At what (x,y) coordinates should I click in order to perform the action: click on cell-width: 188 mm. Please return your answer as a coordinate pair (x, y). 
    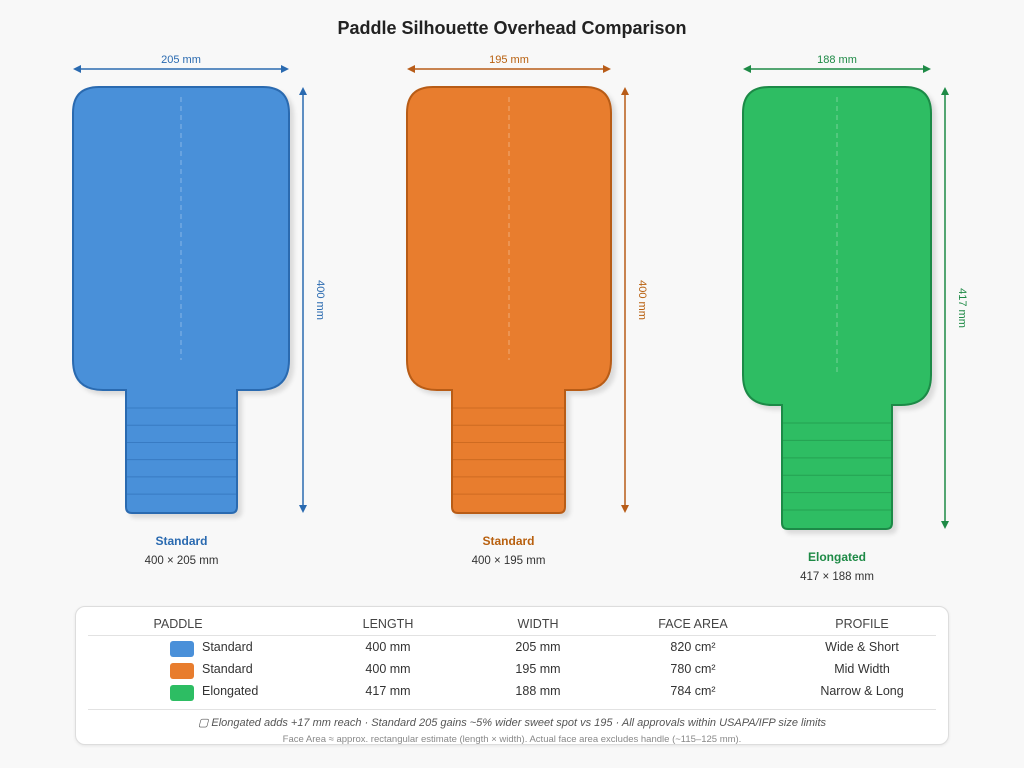
    Looking at the image, I should click on (538, 691).